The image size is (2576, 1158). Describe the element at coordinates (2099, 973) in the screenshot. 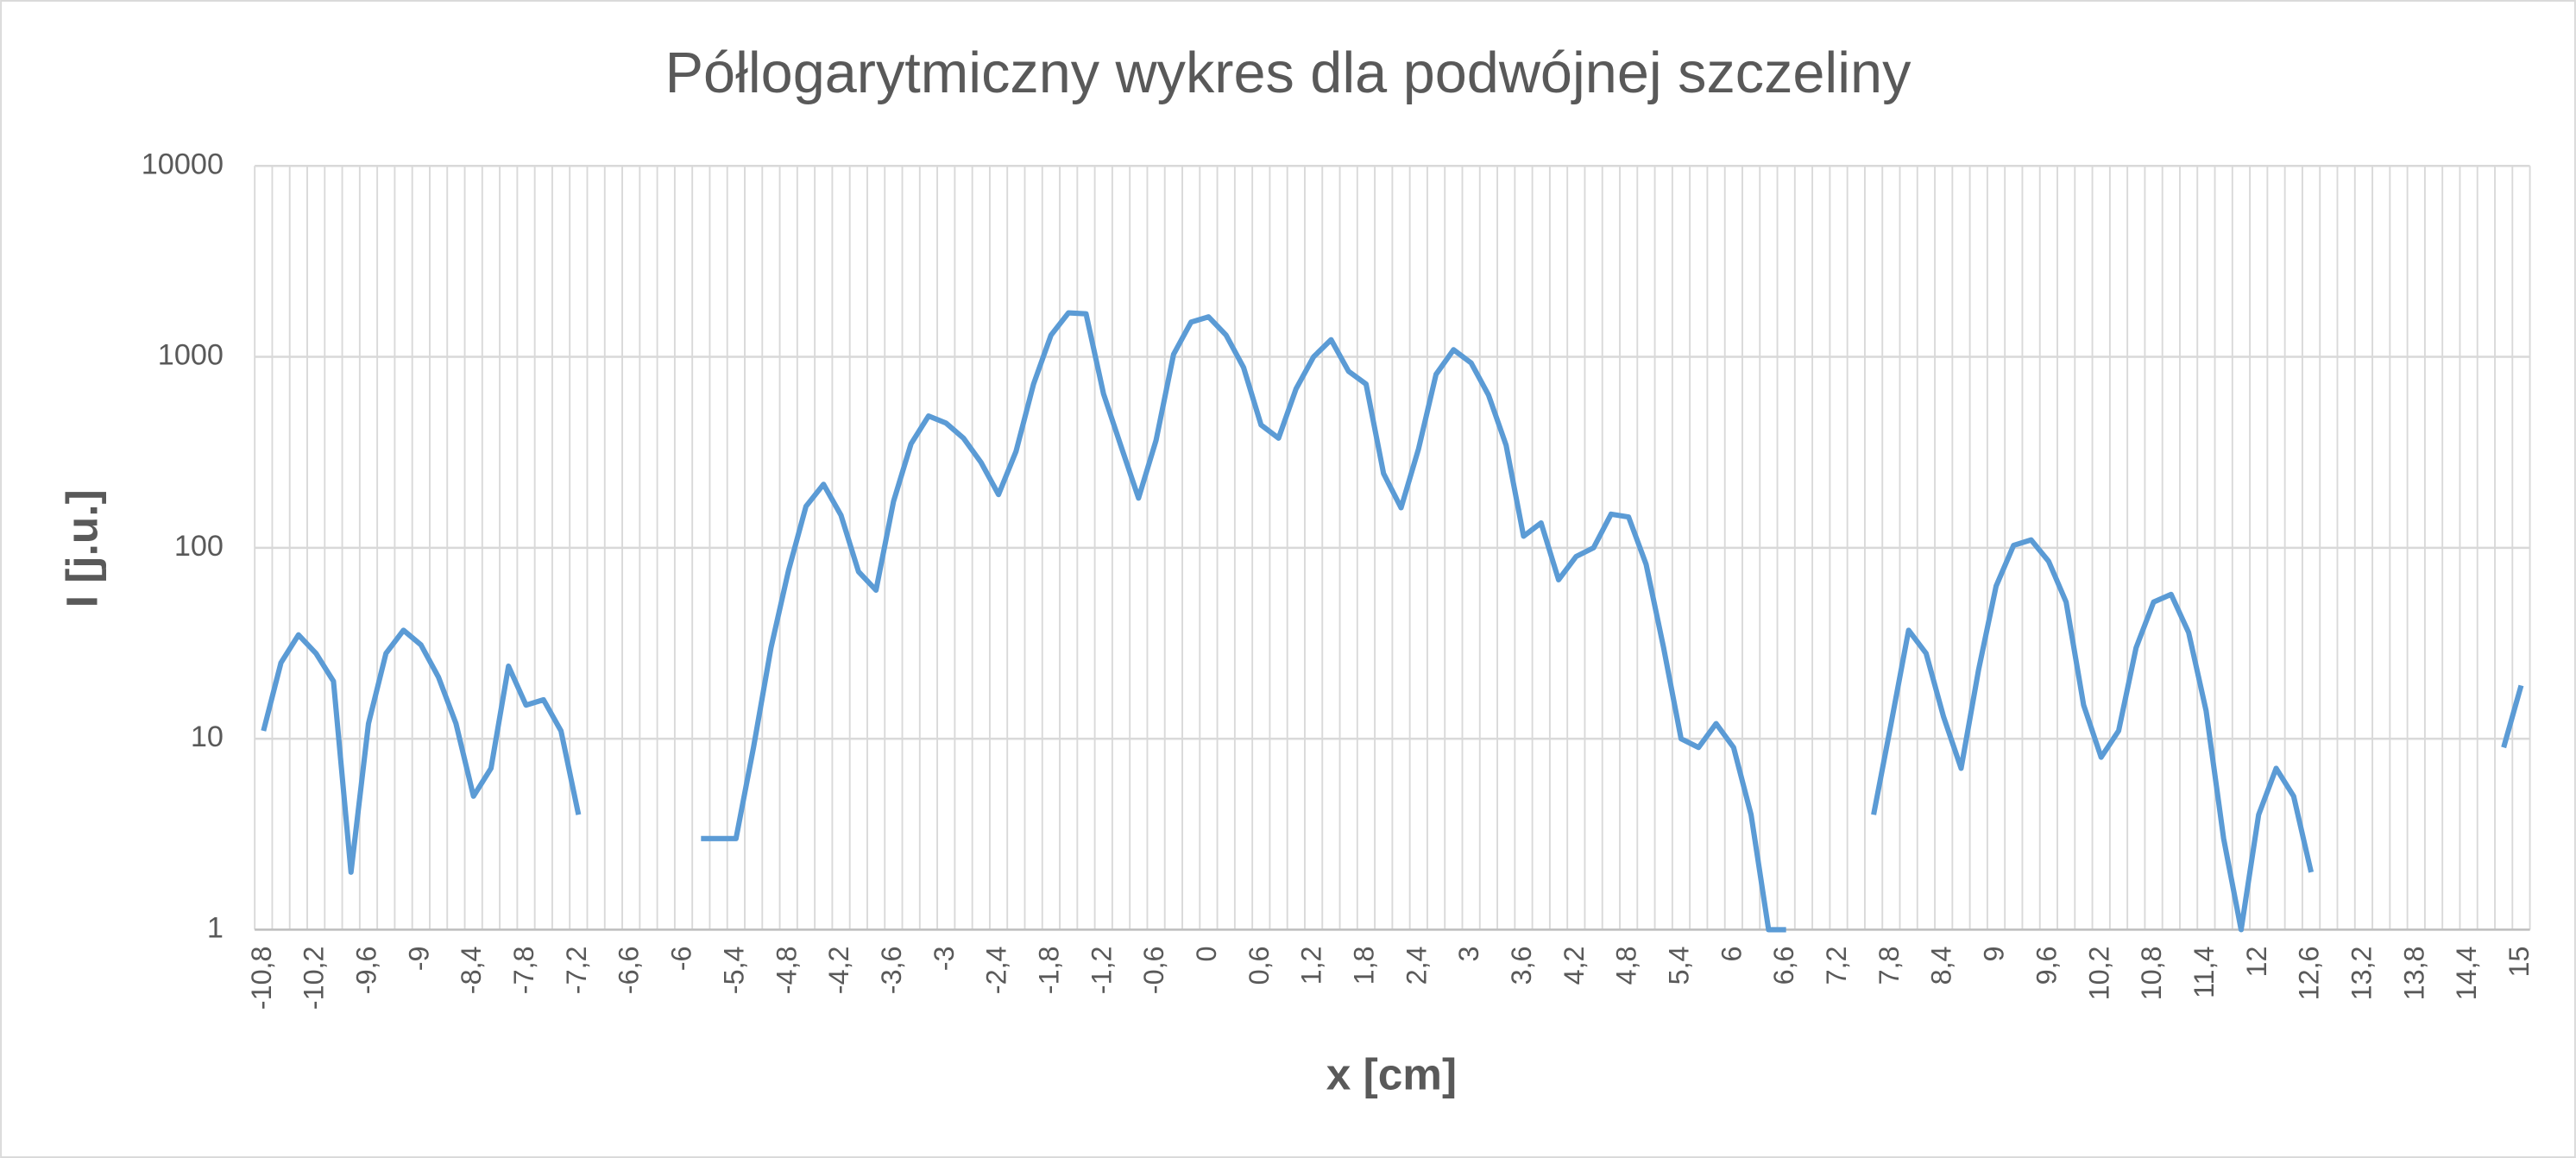

I see `x-tick-label: 10,2` at that location.